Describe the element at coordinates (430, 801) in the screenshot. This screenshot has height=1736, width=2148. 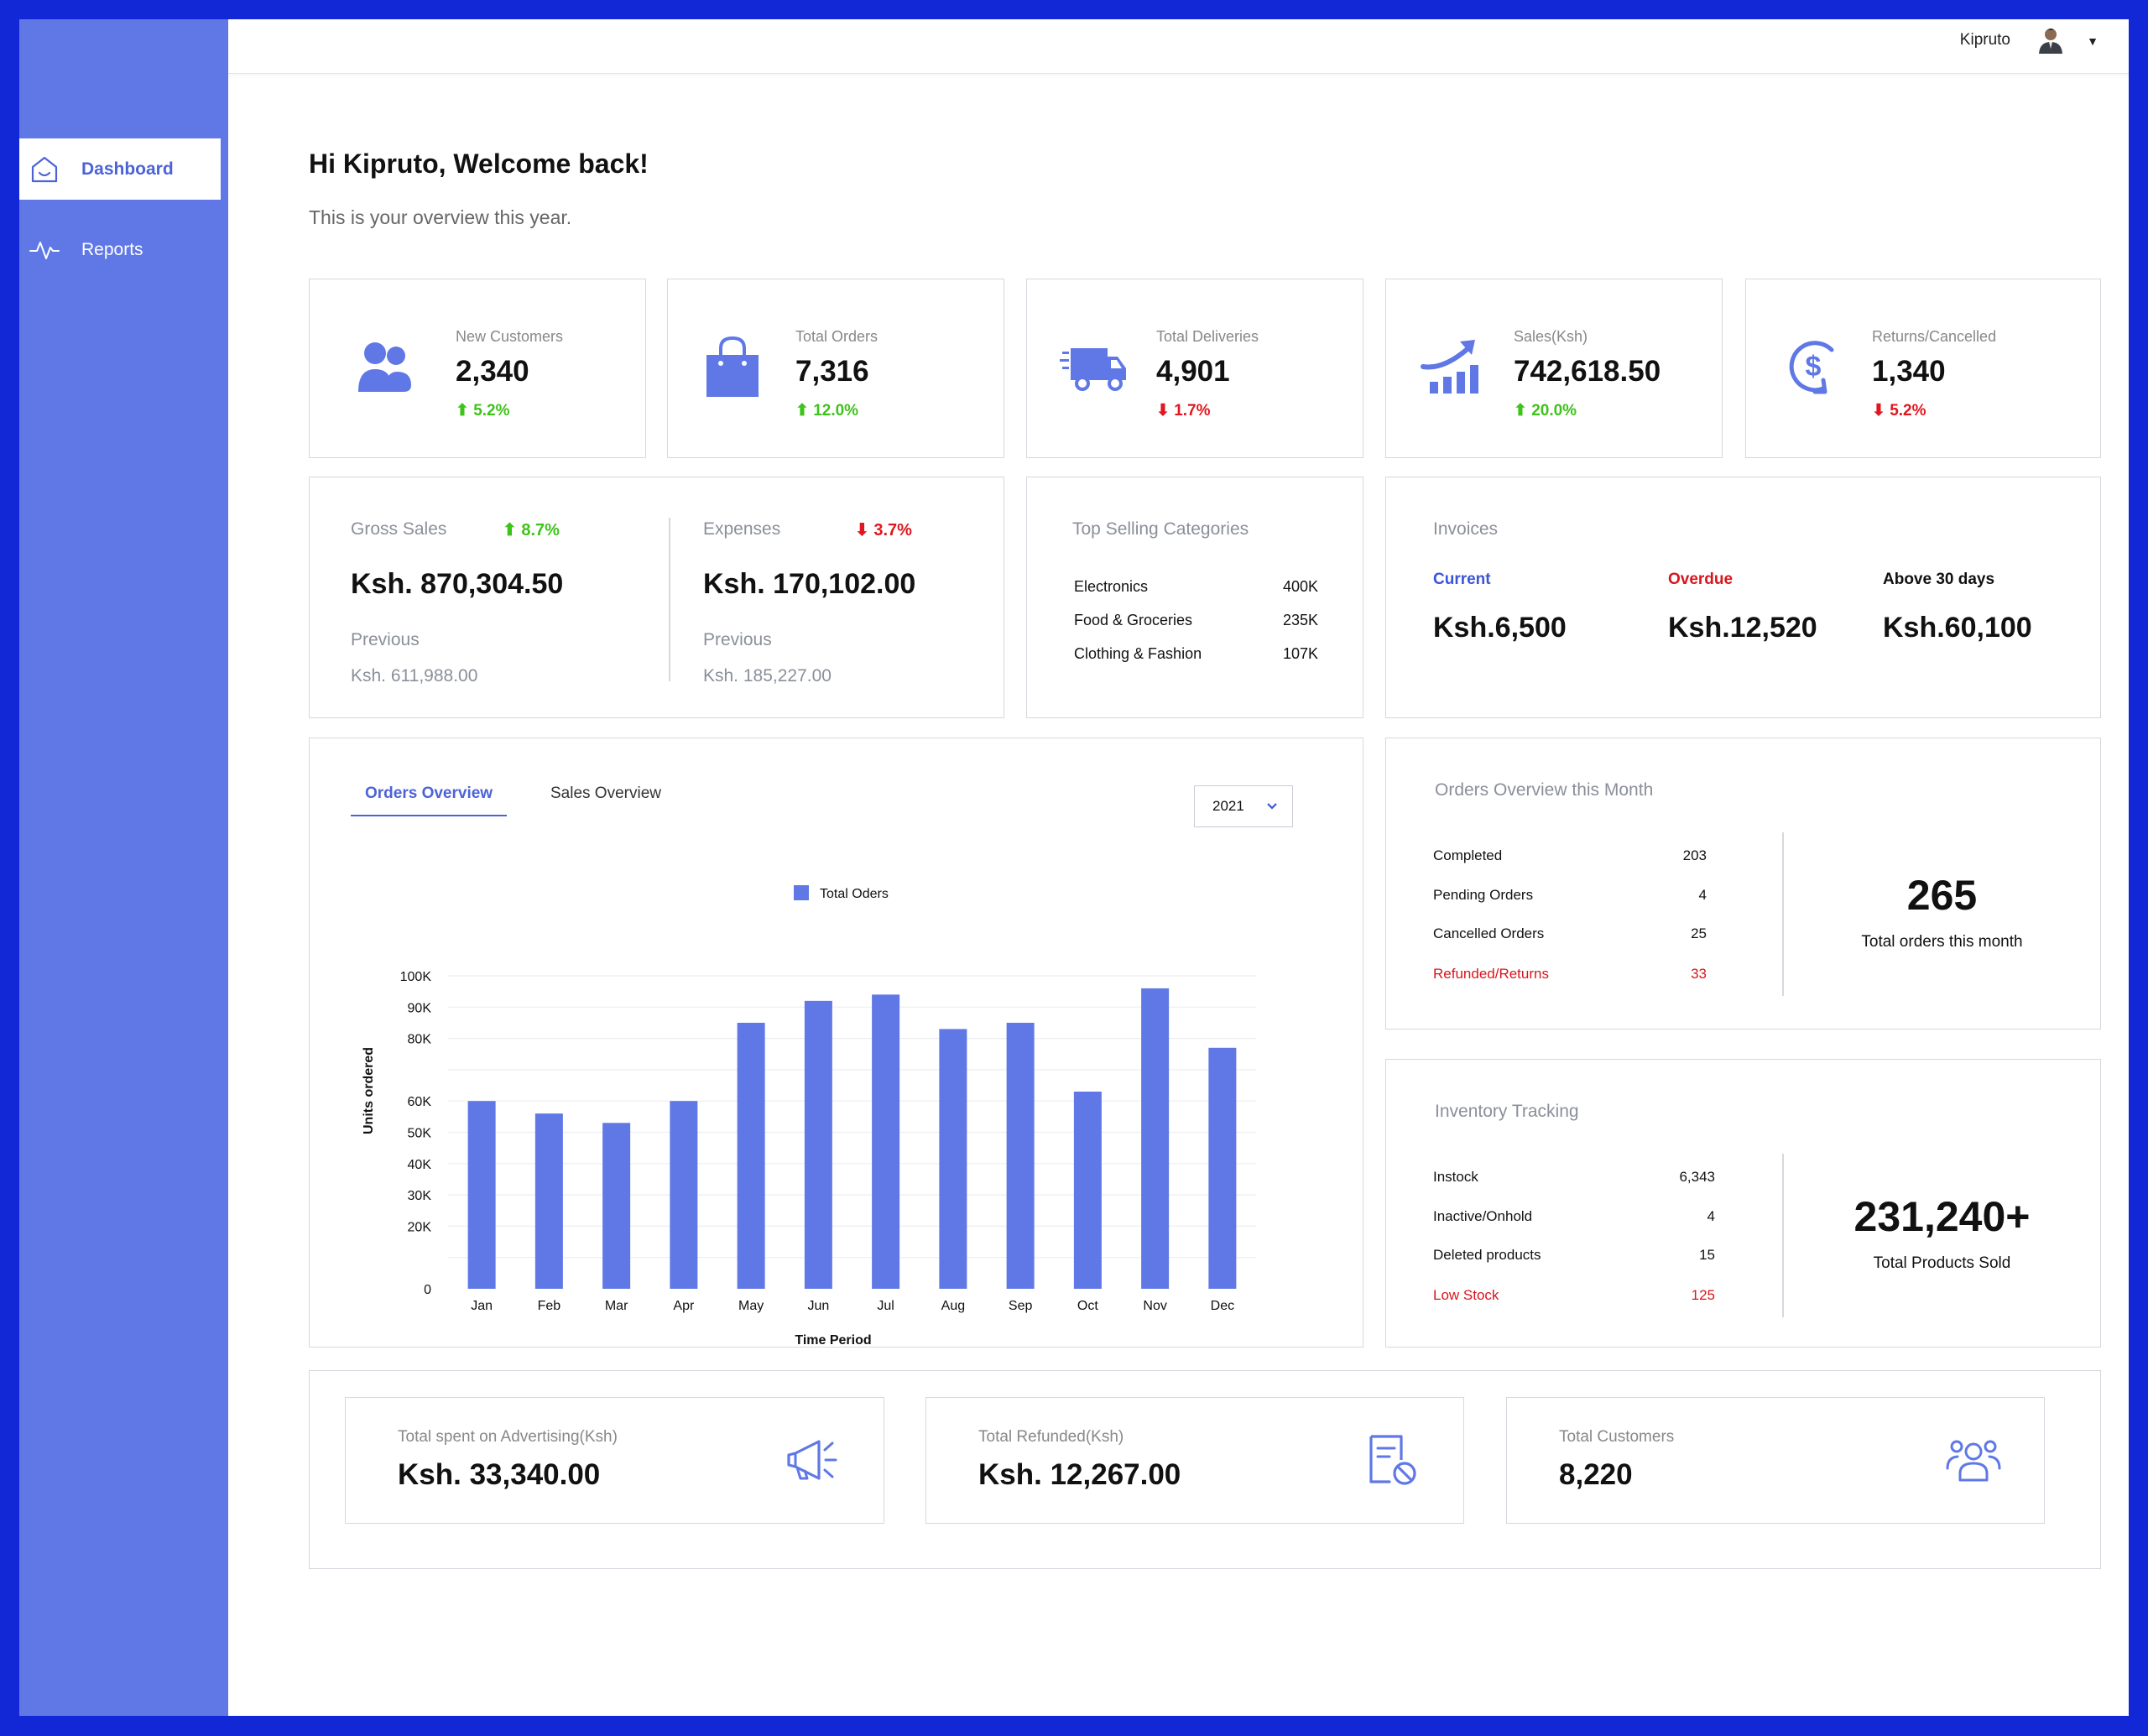
I see `tab-orders-overview: Orders Overview` at that location.